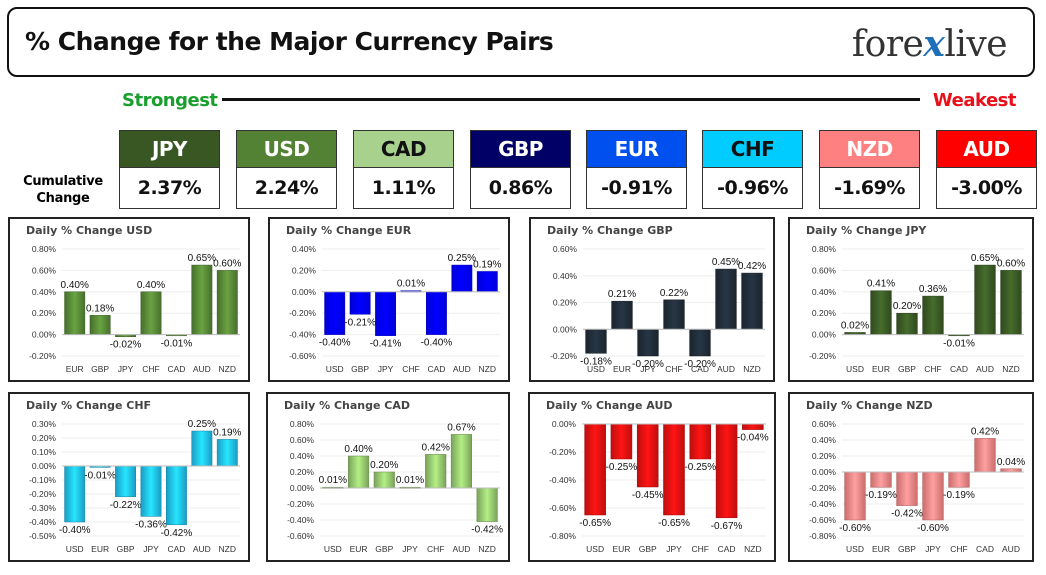 This screenshot has height=575, width=1046. I want to click on tile-aud: AUD -3.00%, so click(986, 170).